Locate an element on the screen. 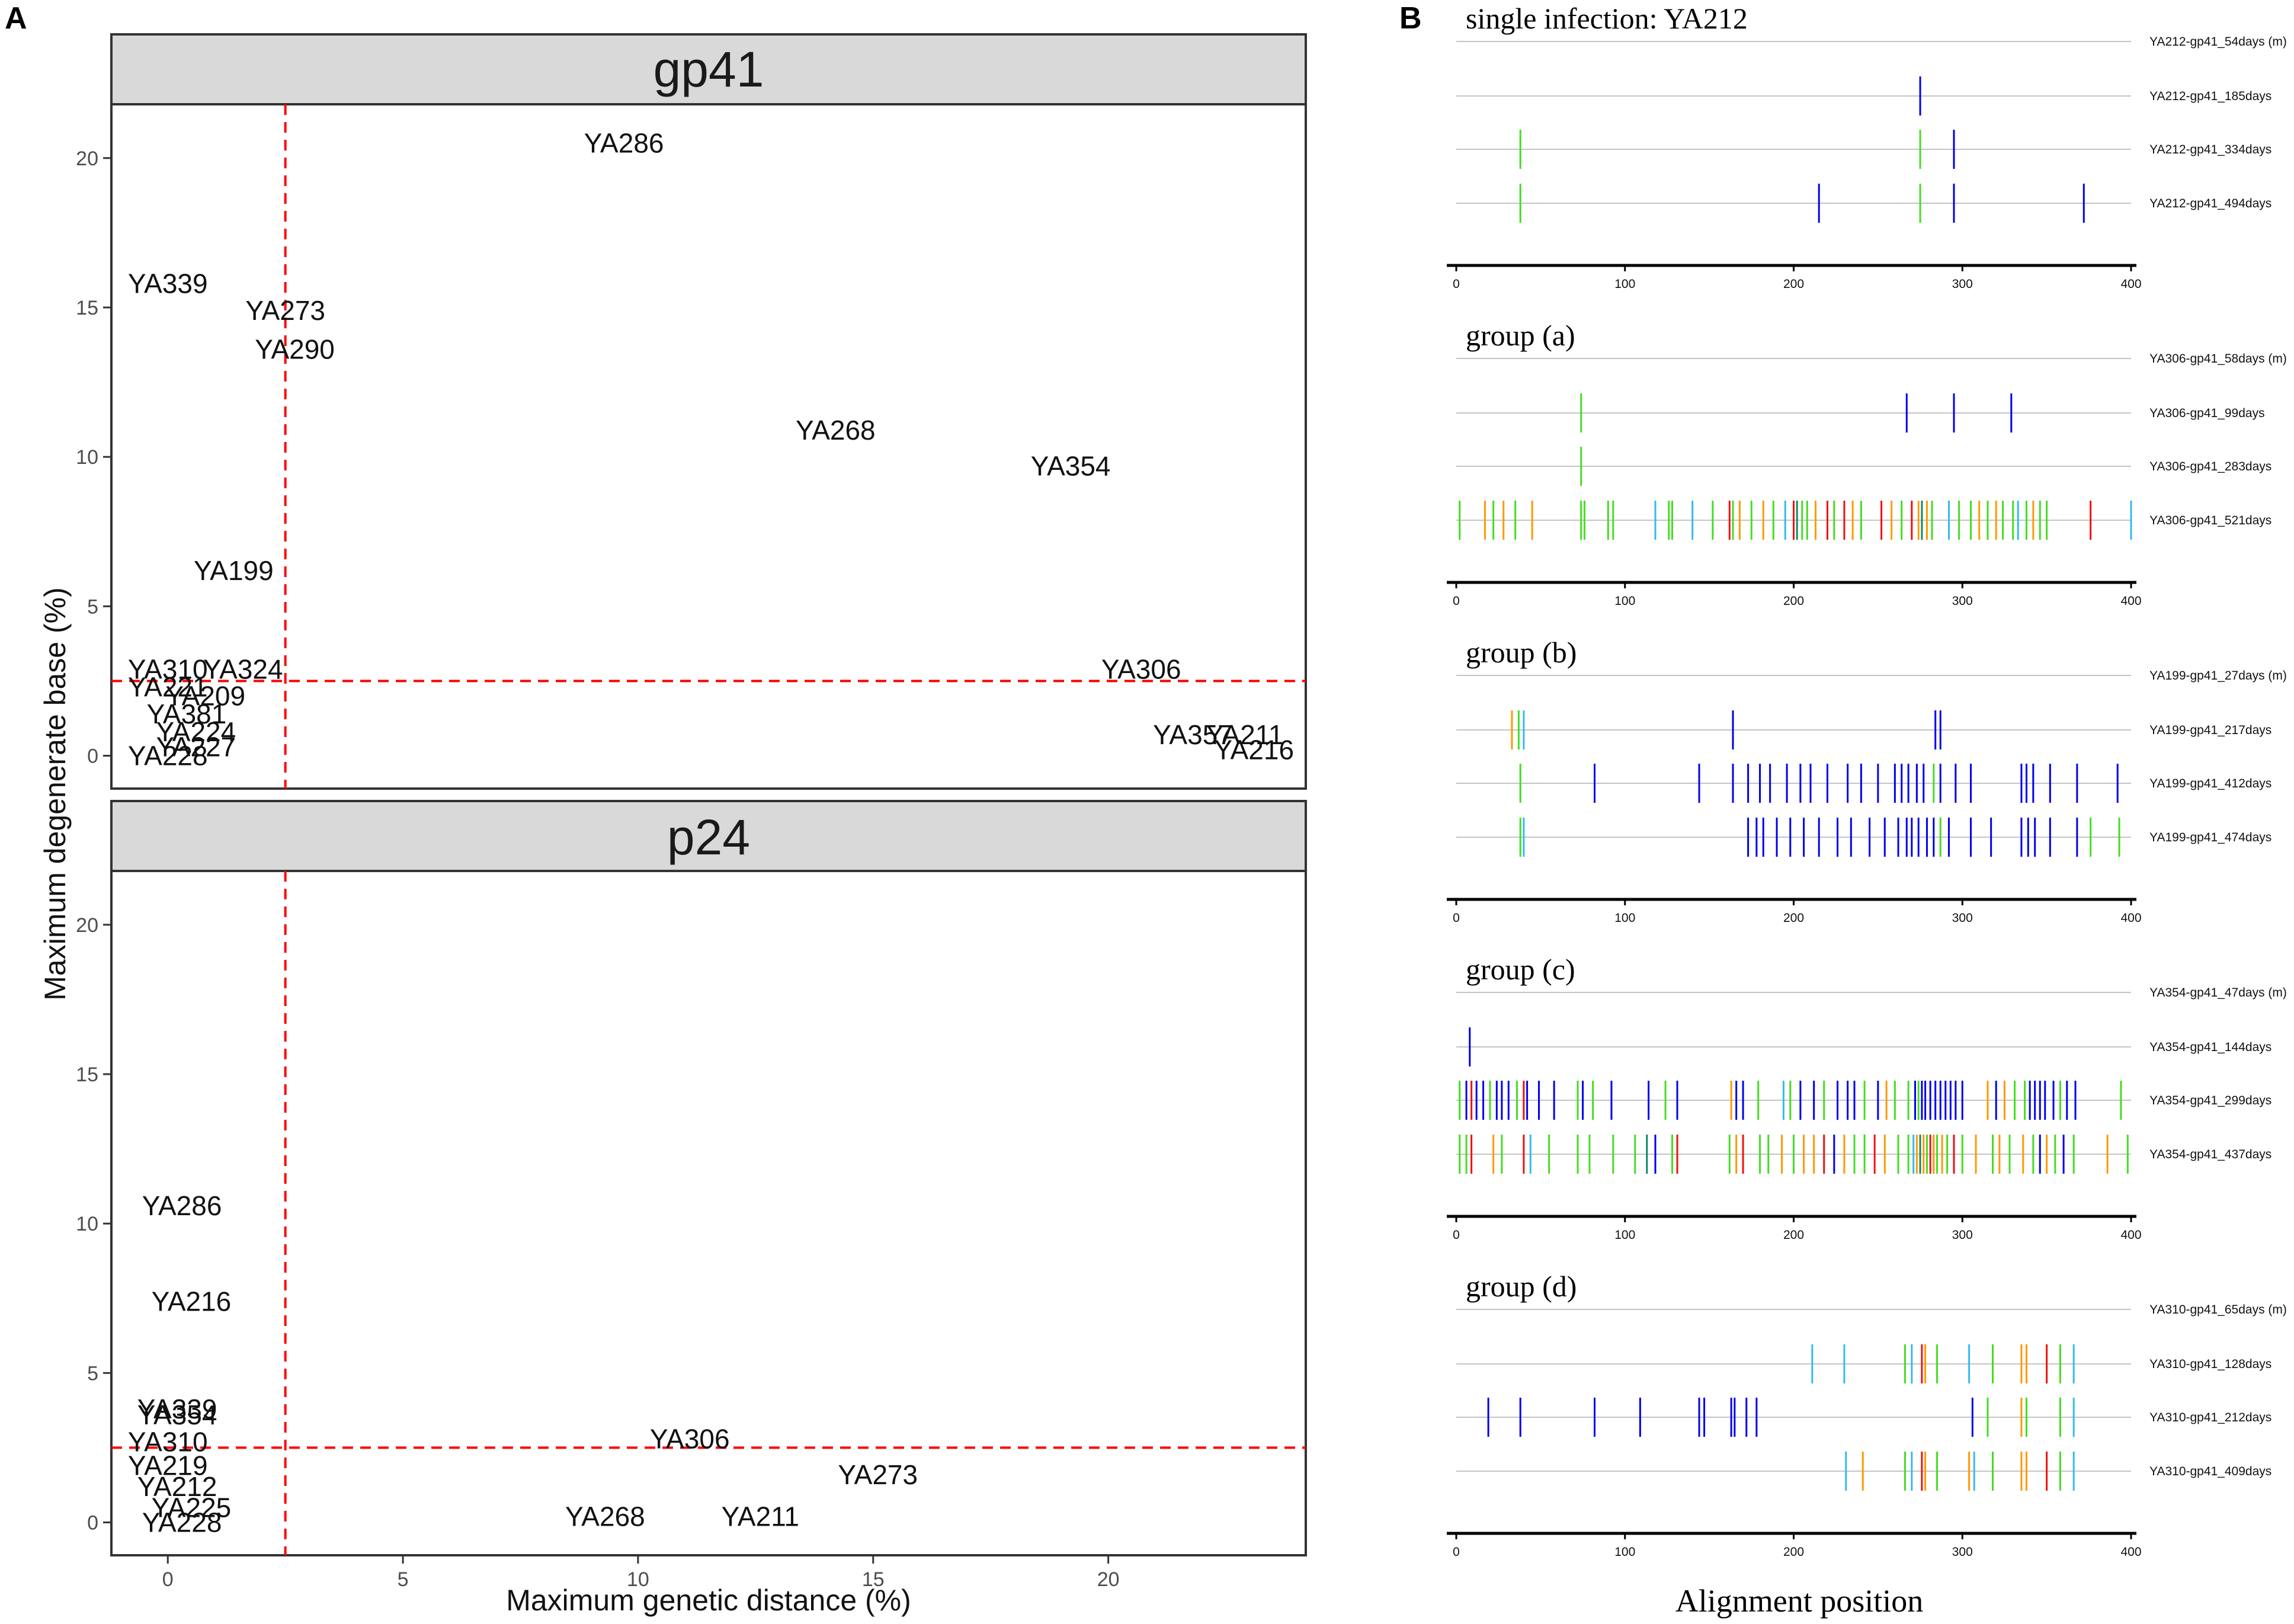 Image resolution: width=2294 pixels, height=1624 pixels. x-tick-label: 15 is located at coordinates (873, 1579).